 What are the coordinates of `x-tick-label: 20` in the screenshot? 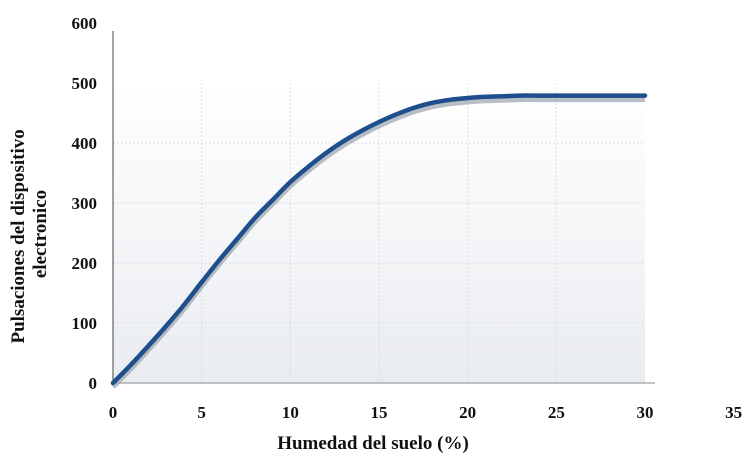 It's located at (467, 412).